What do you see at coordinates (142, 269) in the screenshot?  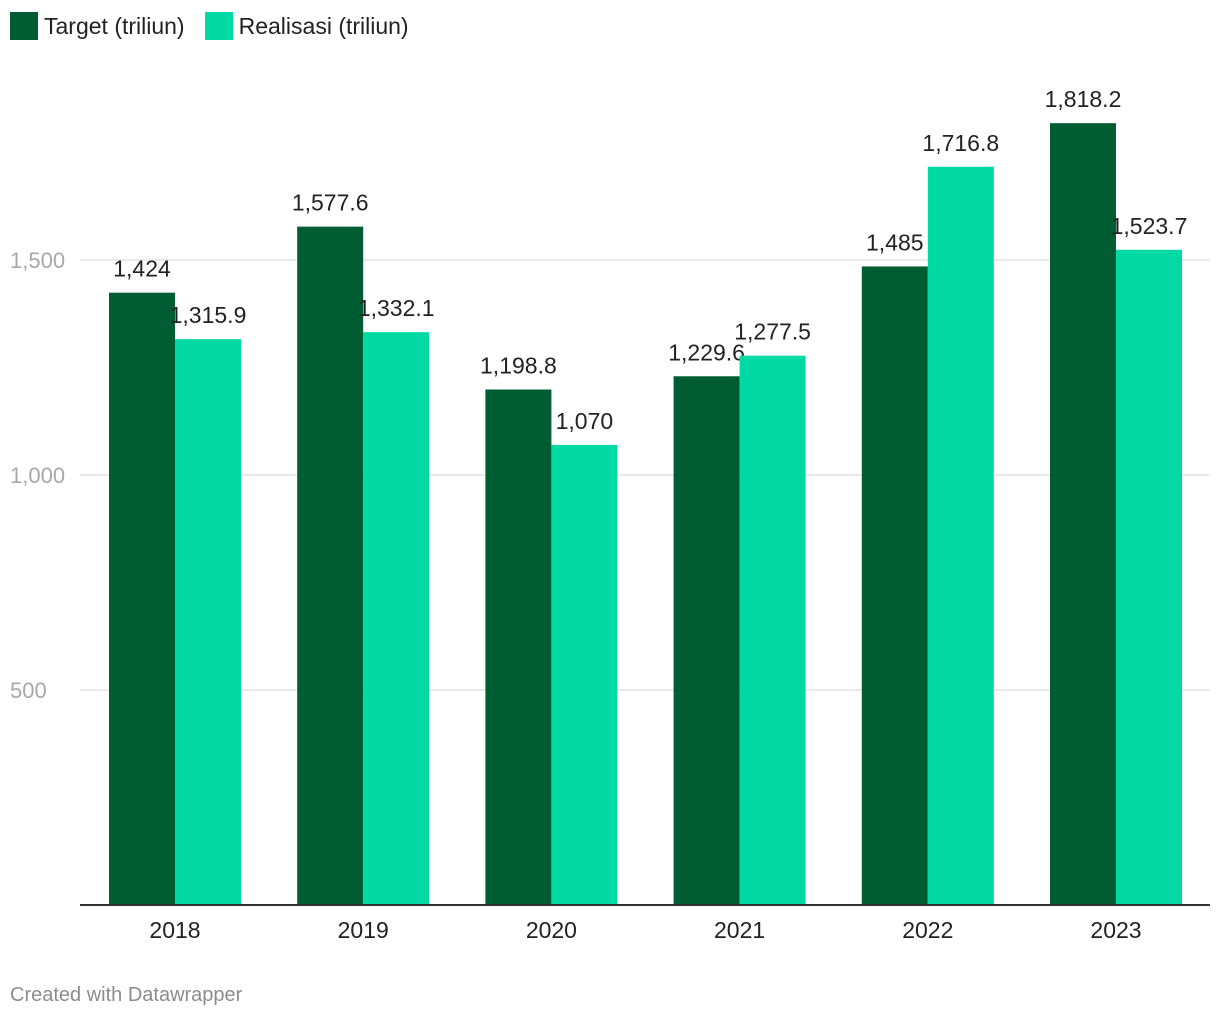 I see `data-label-target-2018: 1,424` at bounding box center [142, 269].